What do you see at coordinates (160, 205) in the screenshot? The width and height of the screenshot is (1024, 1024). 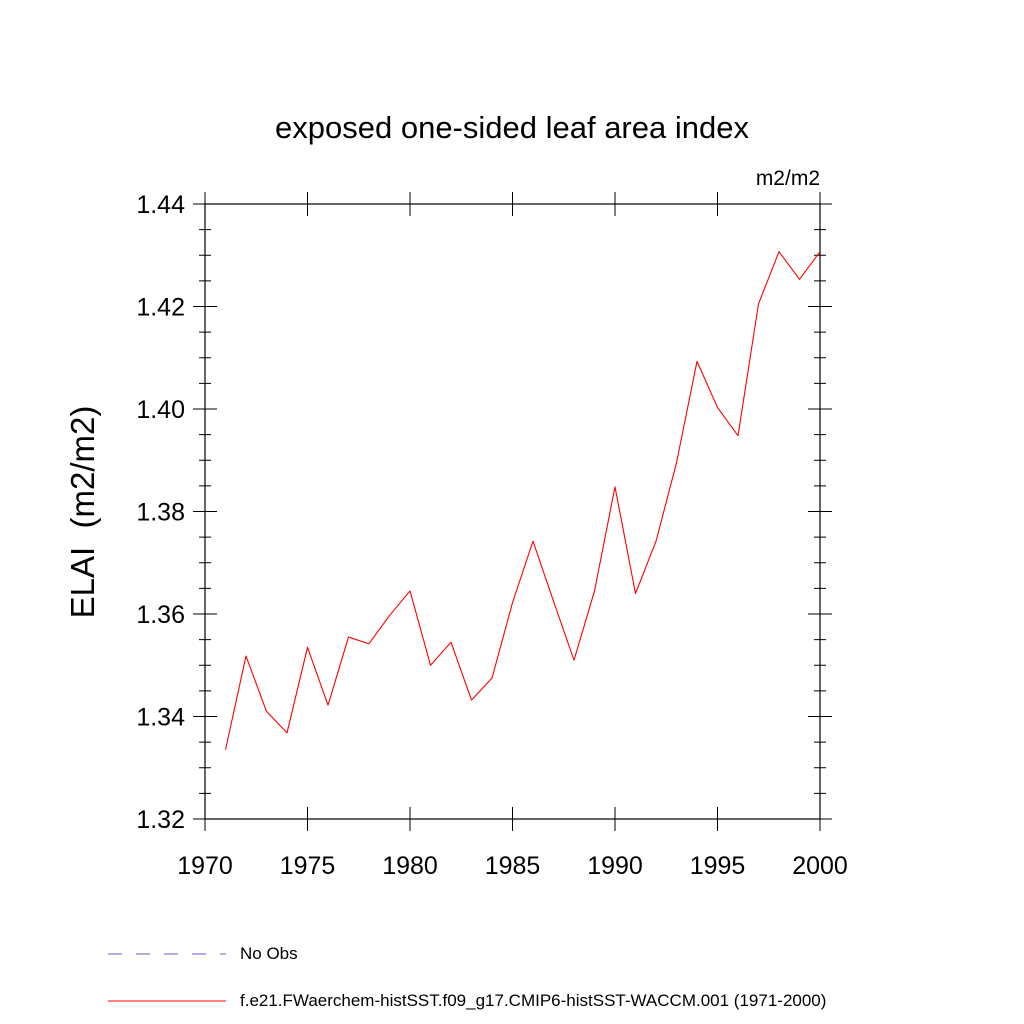 I see `y-tick-label: 1.44` at bounding box center [160, 205].